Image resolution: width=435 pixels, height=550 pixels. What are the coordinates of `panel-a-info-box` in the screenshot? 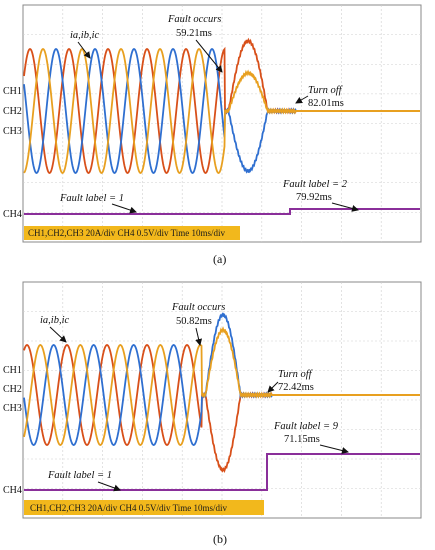 It's located at (132, 233).